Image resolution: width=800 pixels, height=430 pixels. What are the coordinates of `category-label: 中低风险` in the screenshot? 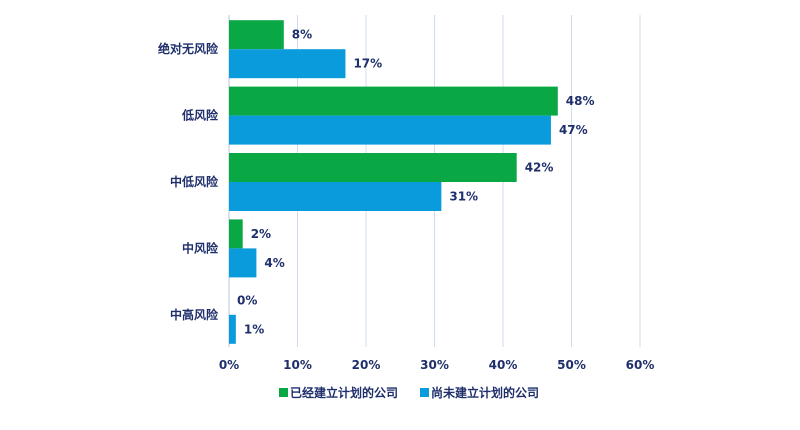 It's located at (194, 181).